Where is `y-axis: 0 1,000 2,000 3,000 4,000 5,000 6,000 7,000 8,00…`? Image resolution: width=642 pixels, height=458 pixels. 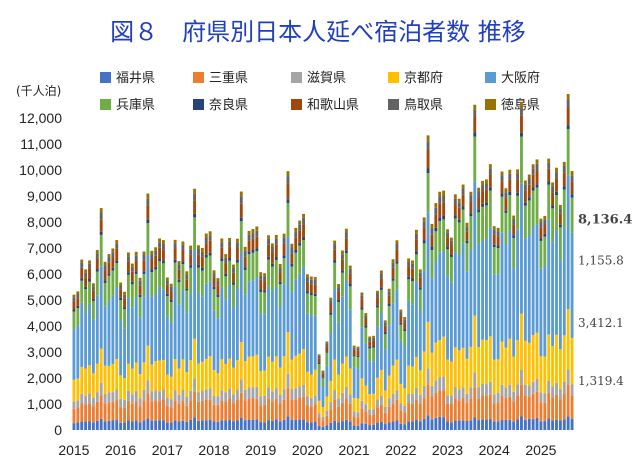
y-axis: 0 1,000 2,000 3,000 4,000 5,000 6,000 7,000 8,00… is located at coordinates (40, 274).